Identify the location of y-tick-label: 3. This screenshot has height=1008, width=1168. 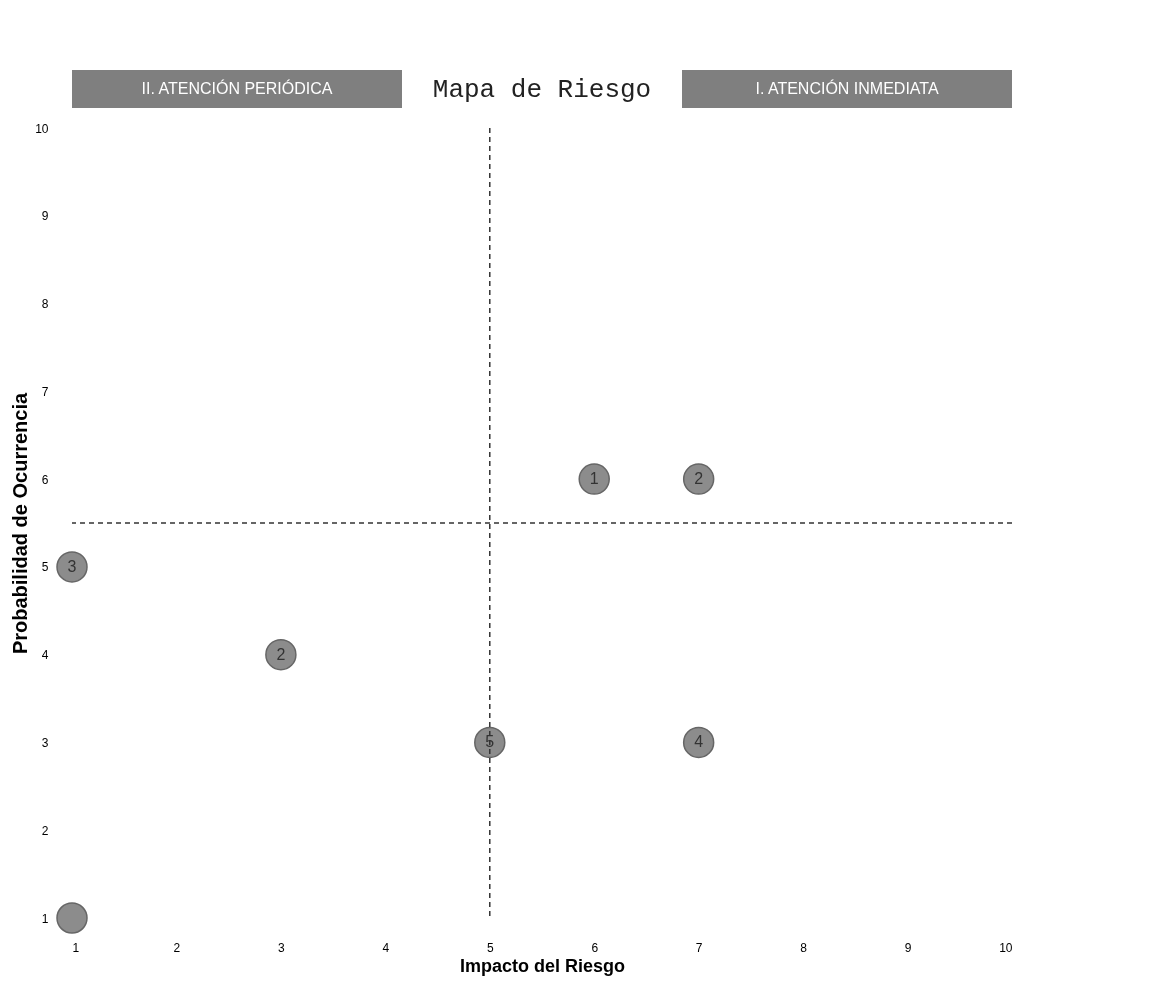
(45, 742).